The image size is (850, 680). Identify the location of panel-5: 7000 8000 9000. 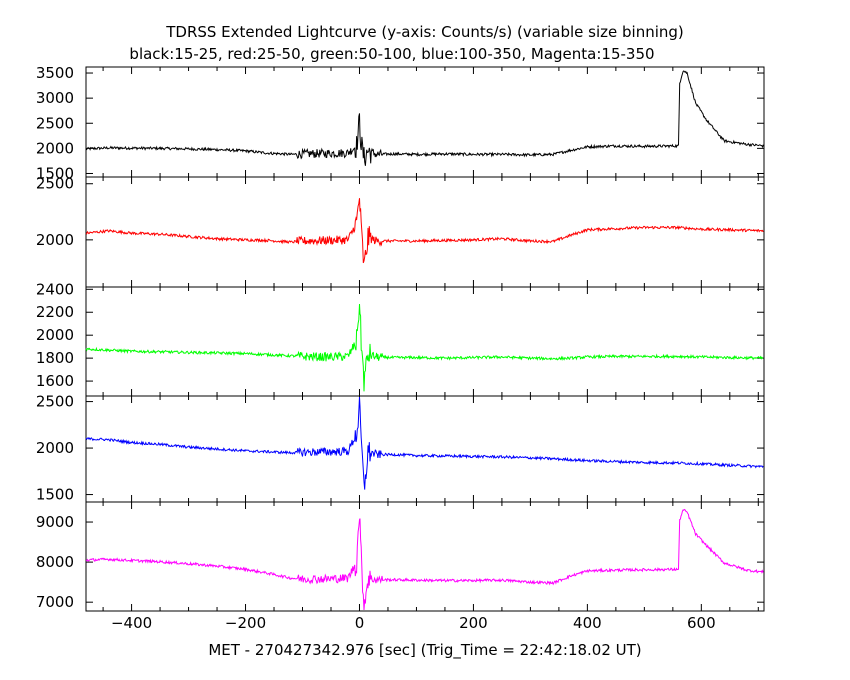
(400, 556).